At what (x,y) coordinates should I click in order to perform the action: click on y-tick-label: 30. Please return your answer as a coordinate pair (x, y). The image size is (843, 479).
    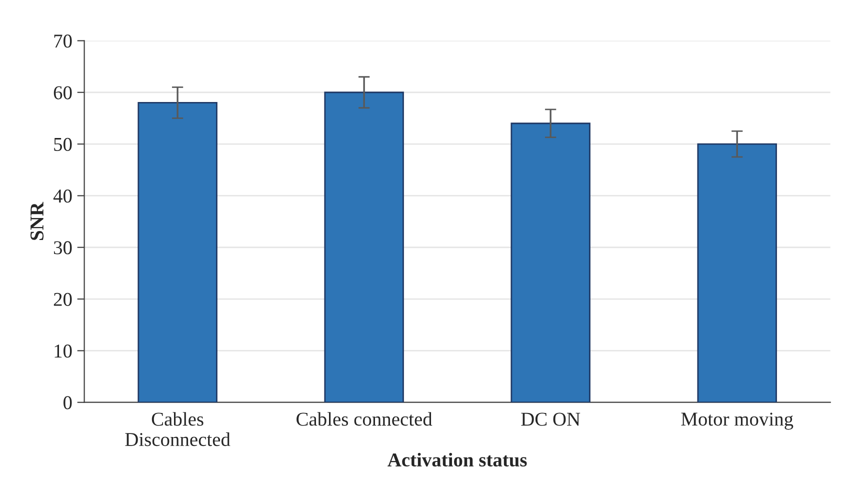
    Looking at the image, I should click on (63, 247).